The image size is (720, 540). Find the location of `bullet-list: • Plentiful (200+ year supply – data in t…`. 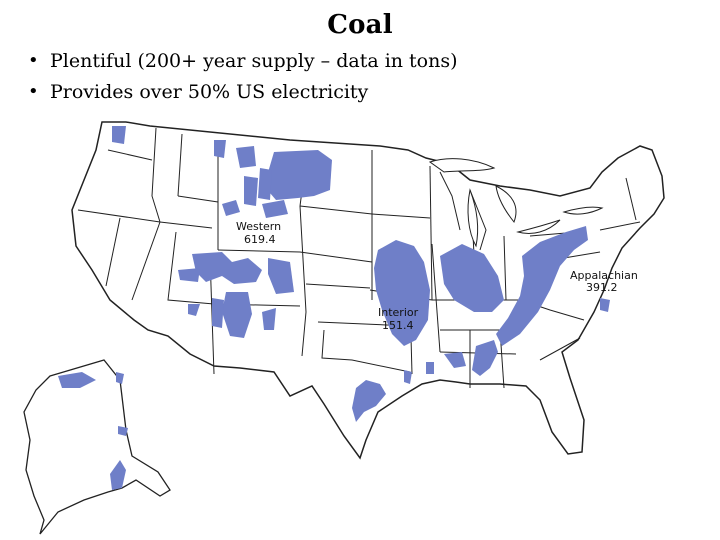

bullet-list: • Plentiful (200+ year supply – data in t… is located at coordinates (242, 78).